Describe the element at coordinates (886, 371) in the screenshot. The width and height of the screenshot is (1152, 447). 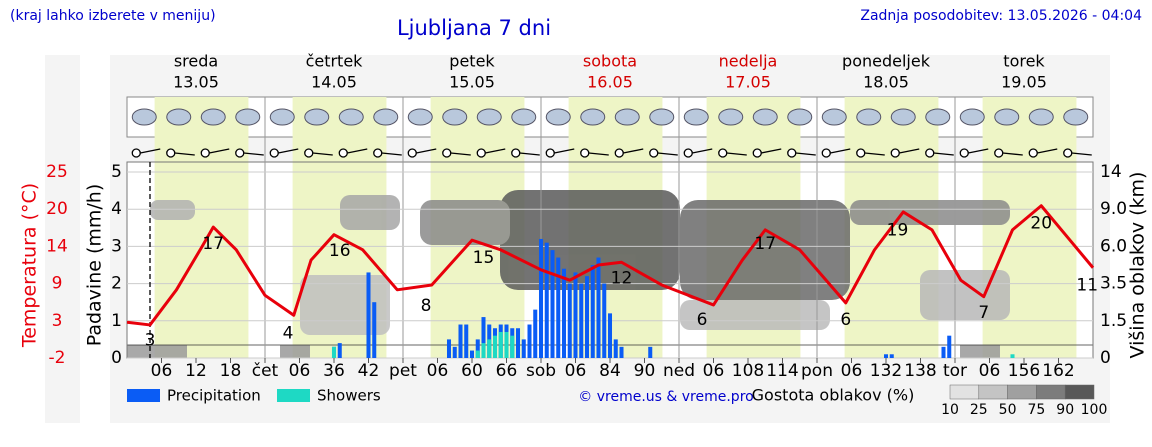
I see `x-tick-label: 132` at that location.